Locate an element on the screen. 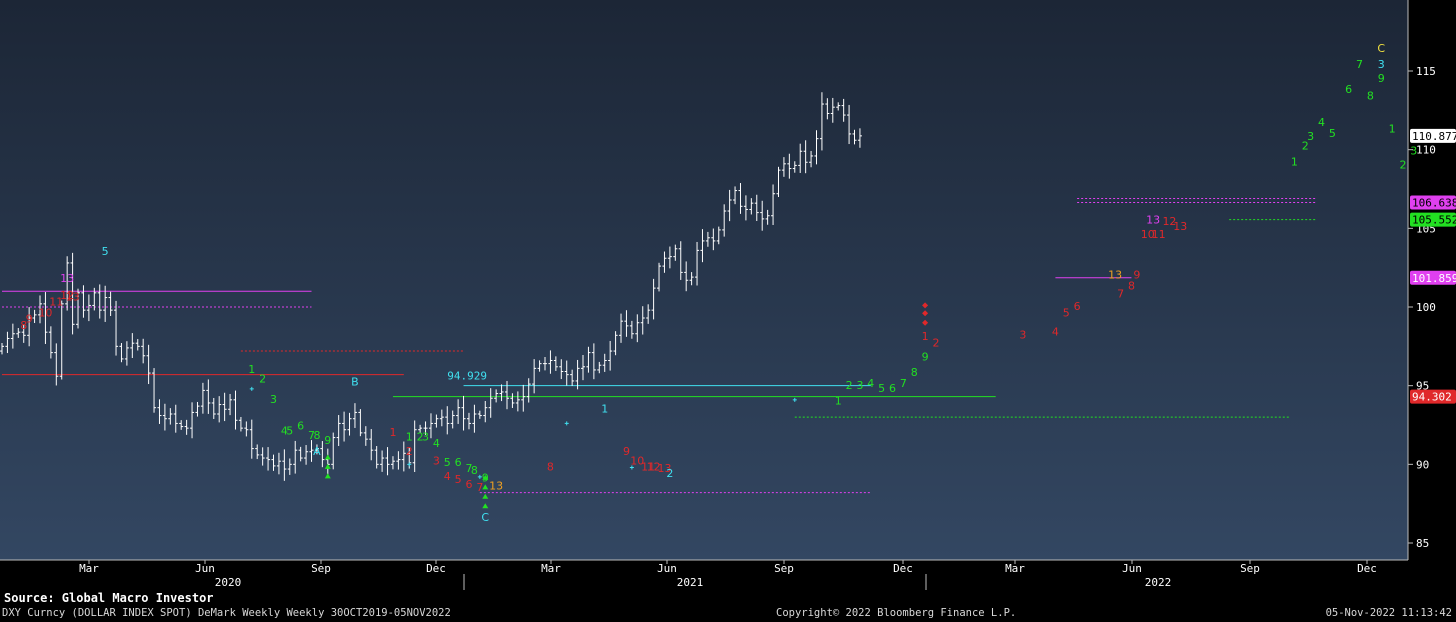 The height and width of the screenshot is (622, 1456). price-tick-label: 95 is located at coordinates (1422, 386).